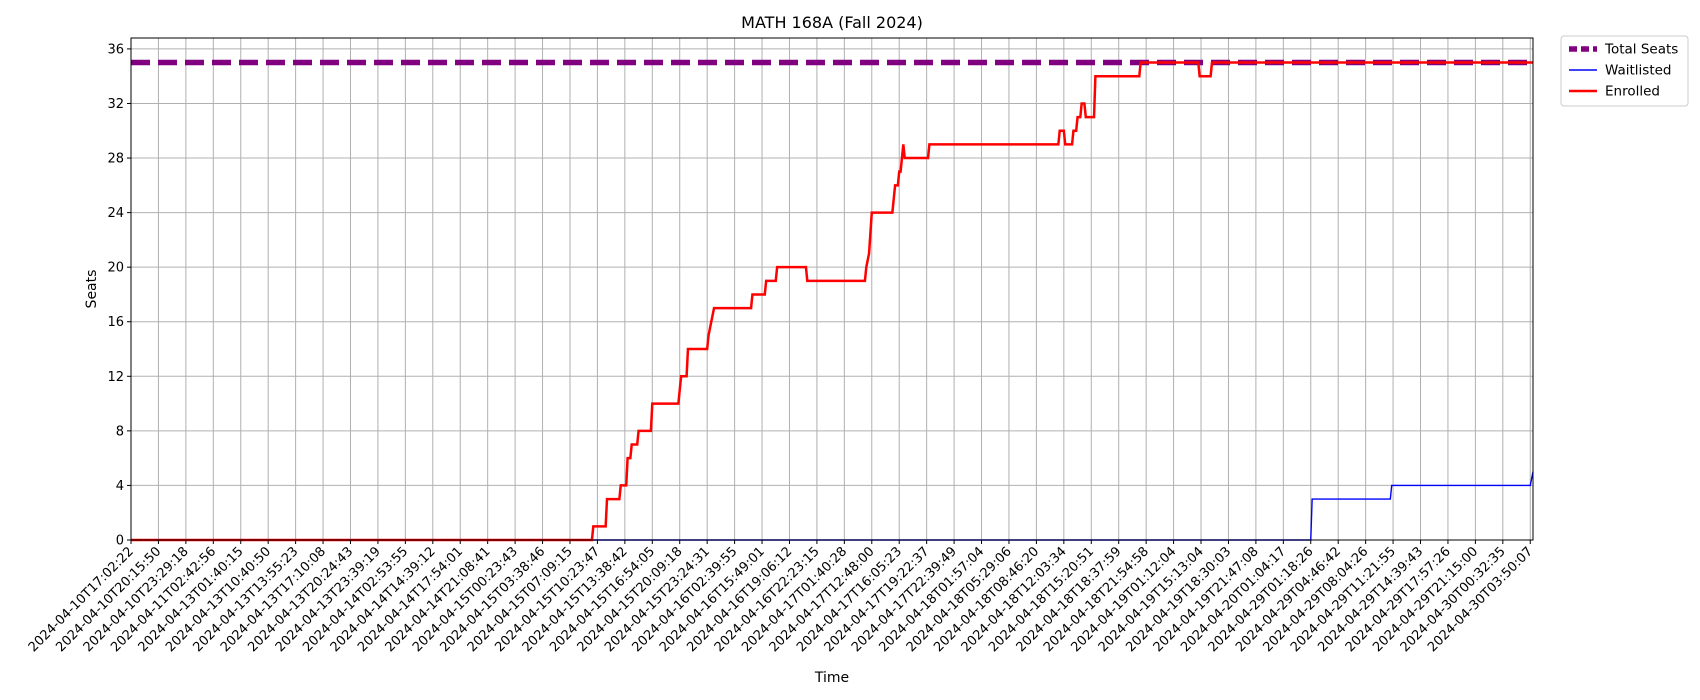 The image size is (1700, 700). I want to click on y-tick-label: 4, so click(120, 486).